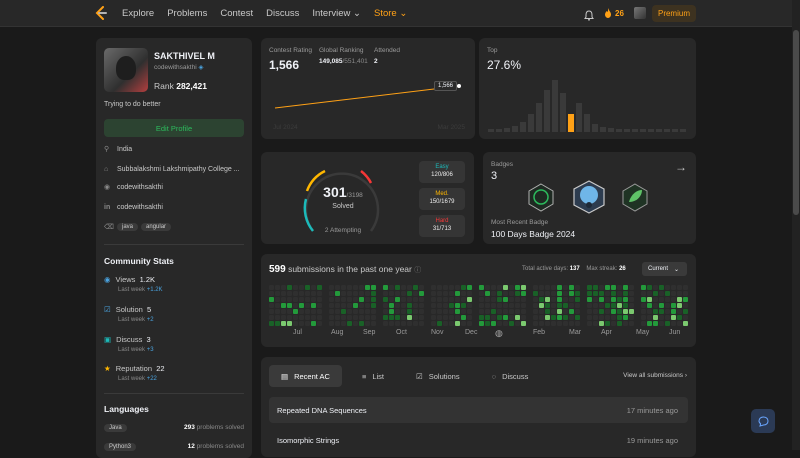 The width and height of the screenshot is (800, 458). What do you see at coordinates (681, 167) in the screenshot?
I see `arrow-right-icon: →` at bounding box center [681, 167].